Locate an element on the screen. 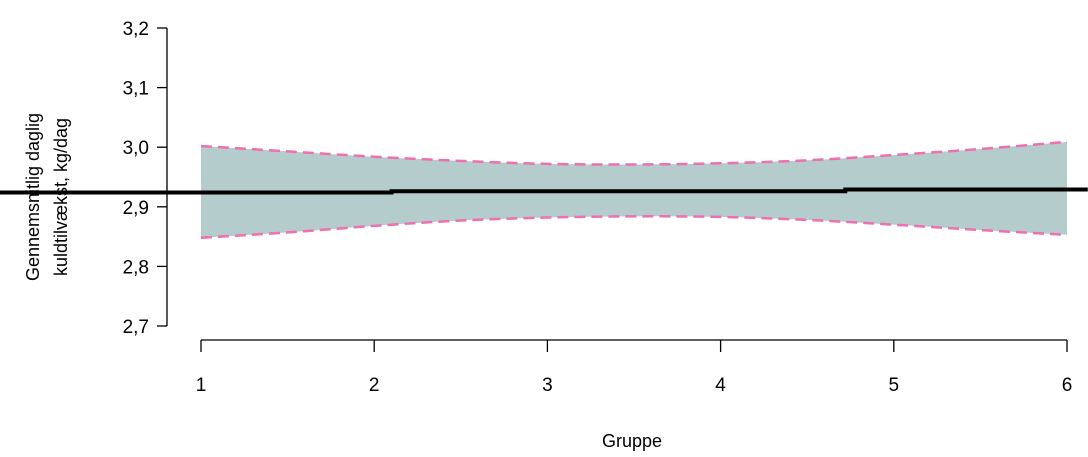 The width and height of the screenshot is (1088, 457). y-tick-label: 2,7 is located at coordinates (136, 327).